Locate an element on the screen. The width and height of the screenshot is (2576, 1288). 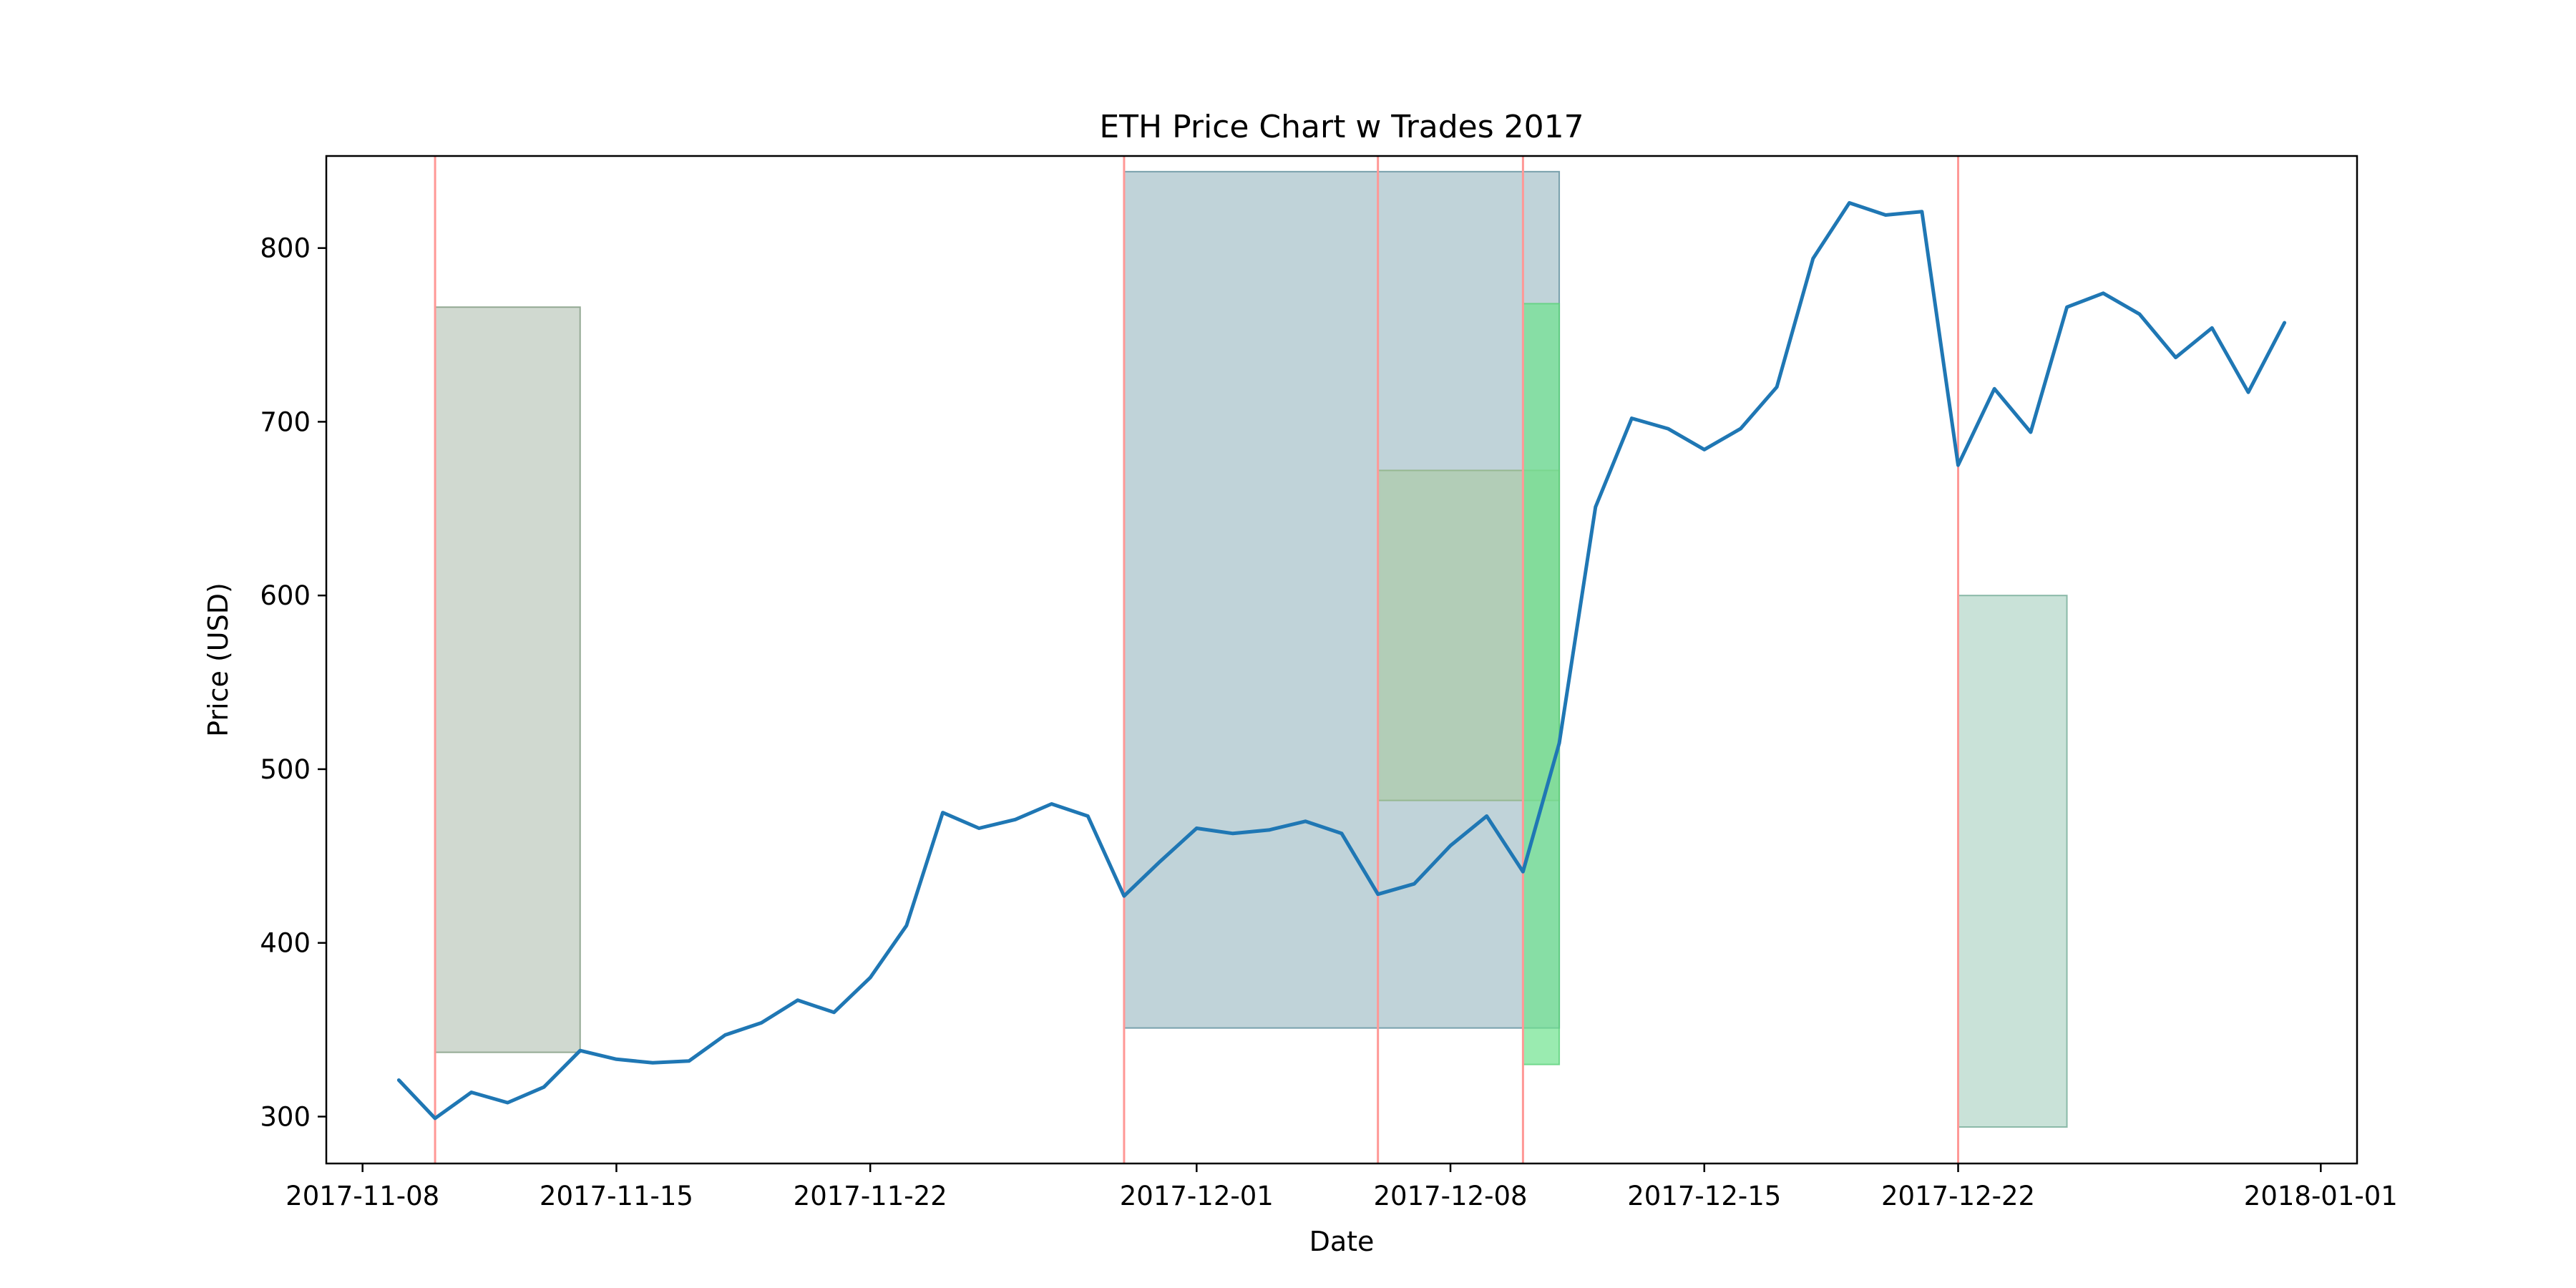
y-tick-label-6: 800 is located at coordinates (285, 248).